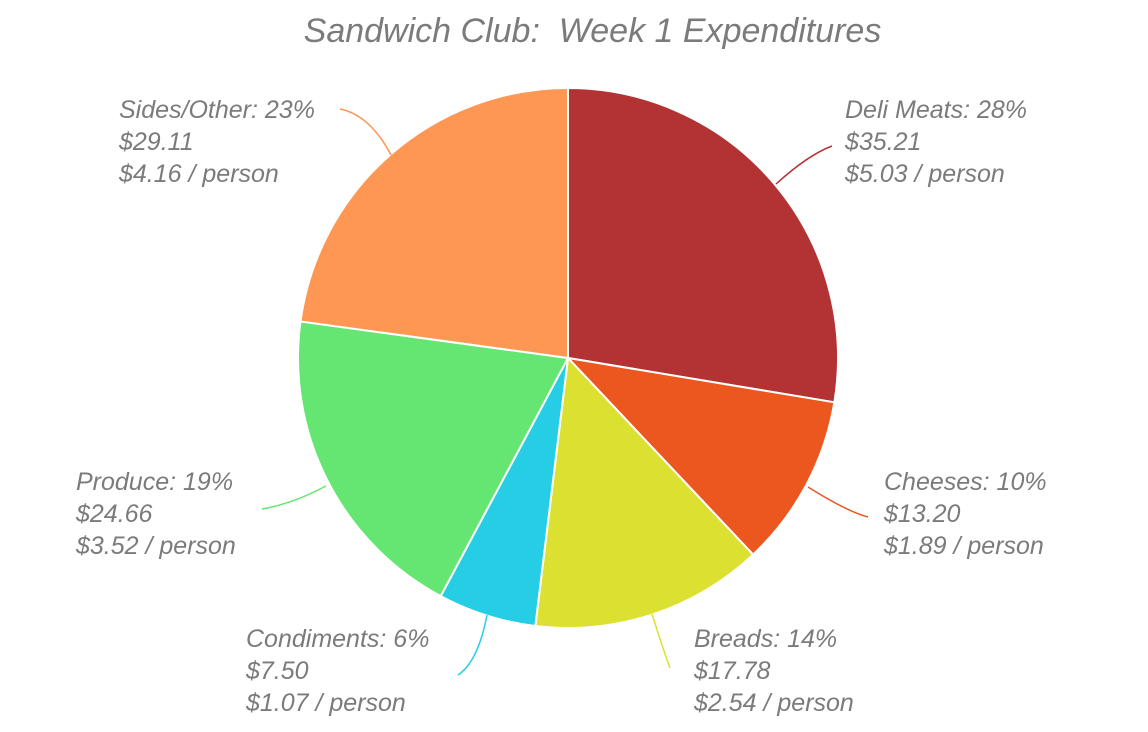 The height and width of the screenshot is (732, 1148). I want to click on chart-title: Sandwich Club: Week 1 Expenditures, so click(592, 31).